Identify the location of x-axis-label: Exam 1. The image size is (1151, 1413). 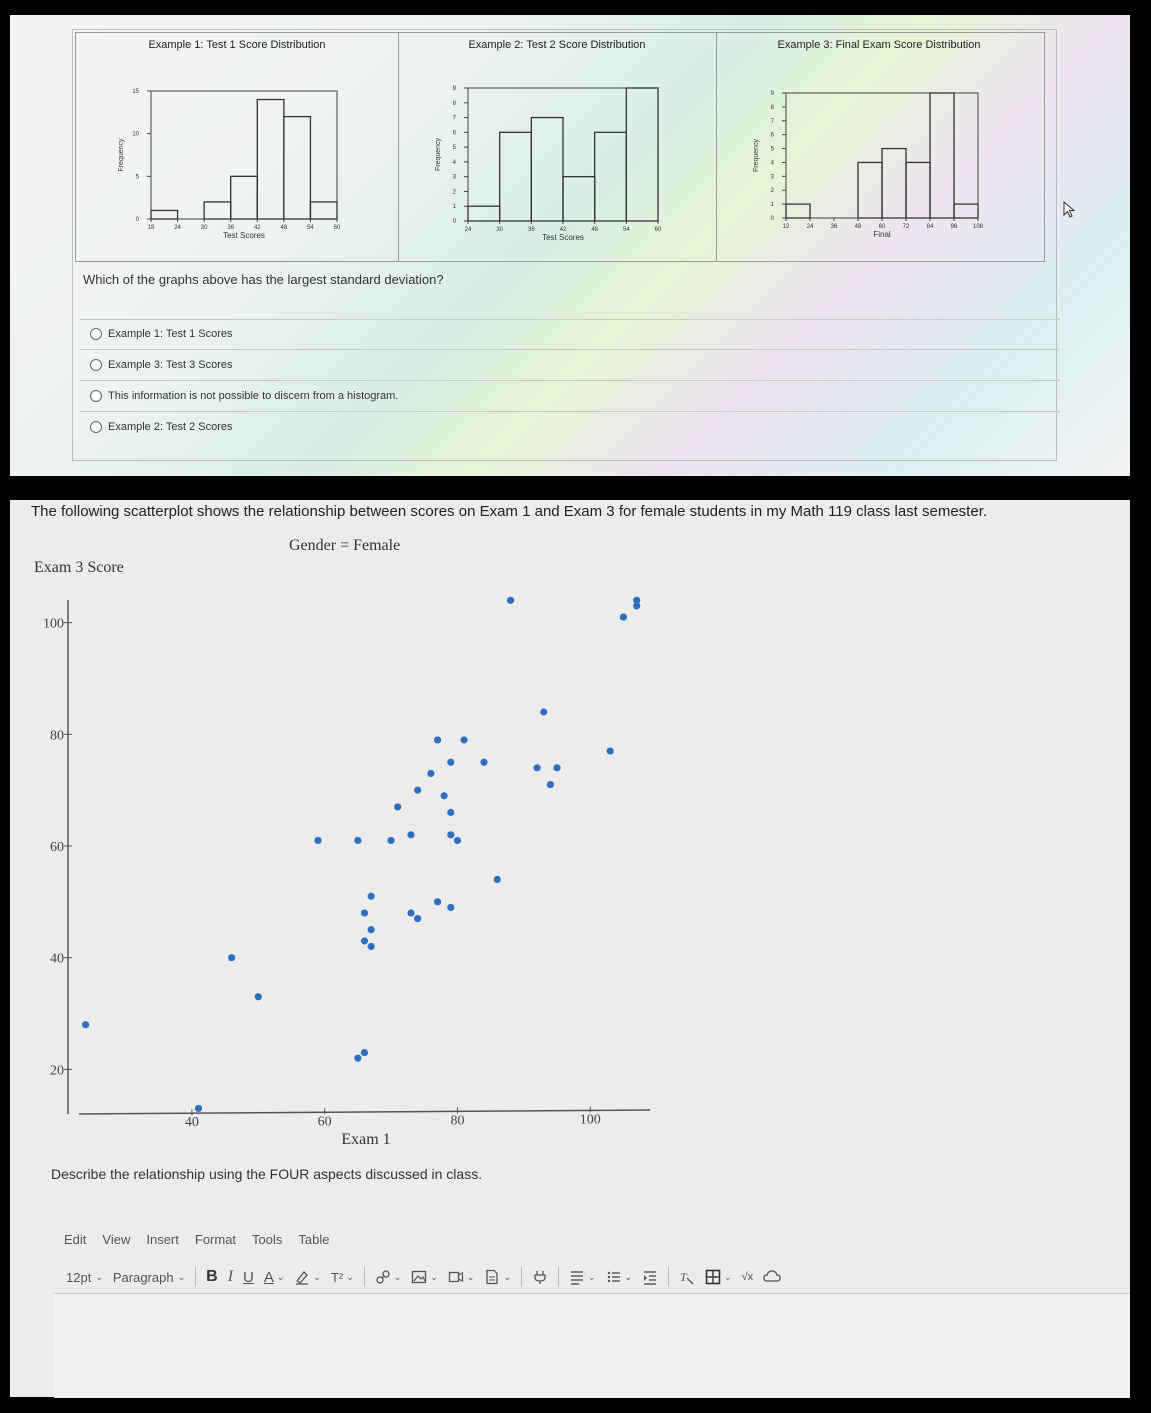
(365, 1139).